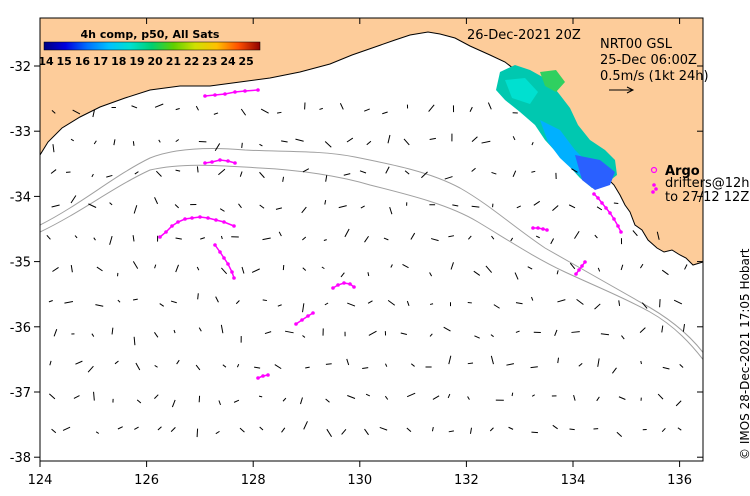  What do you see at coordinates (466, 480) in the screenshot?
I see `lon-tick-label: 132` at bounding box center [466, 480].